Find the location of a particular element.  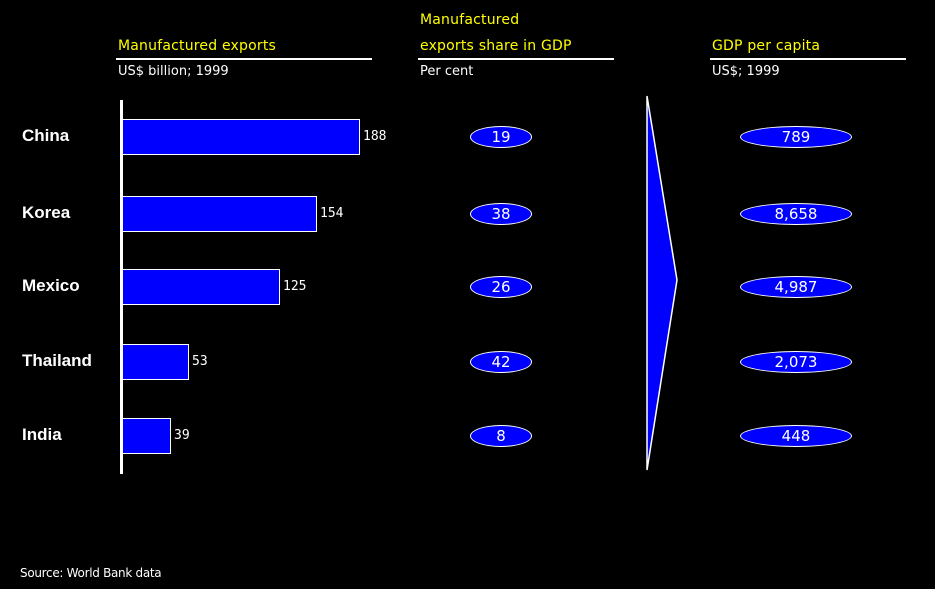

export-bar-value: 125 is located at coordinates (295, 286).